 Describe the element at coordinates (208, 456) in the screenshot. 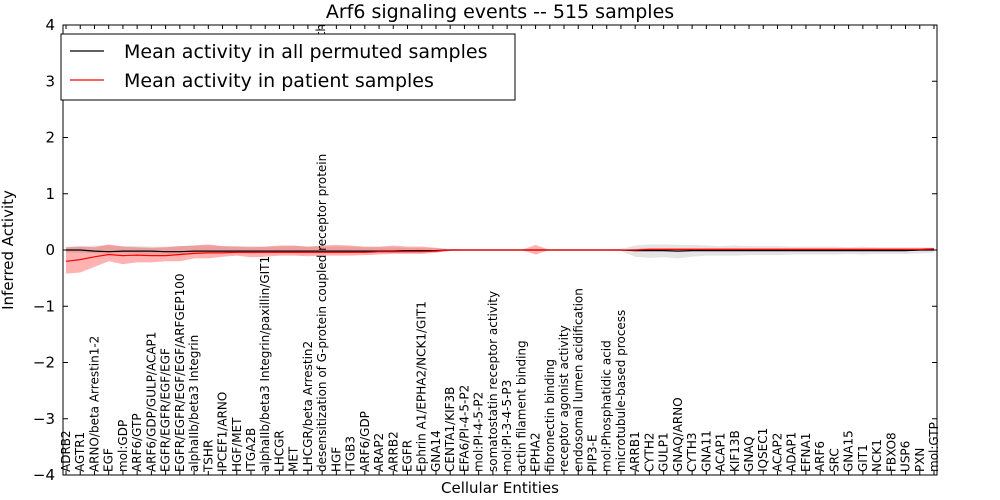

I see `x-tick-label: TSHR` at that location.